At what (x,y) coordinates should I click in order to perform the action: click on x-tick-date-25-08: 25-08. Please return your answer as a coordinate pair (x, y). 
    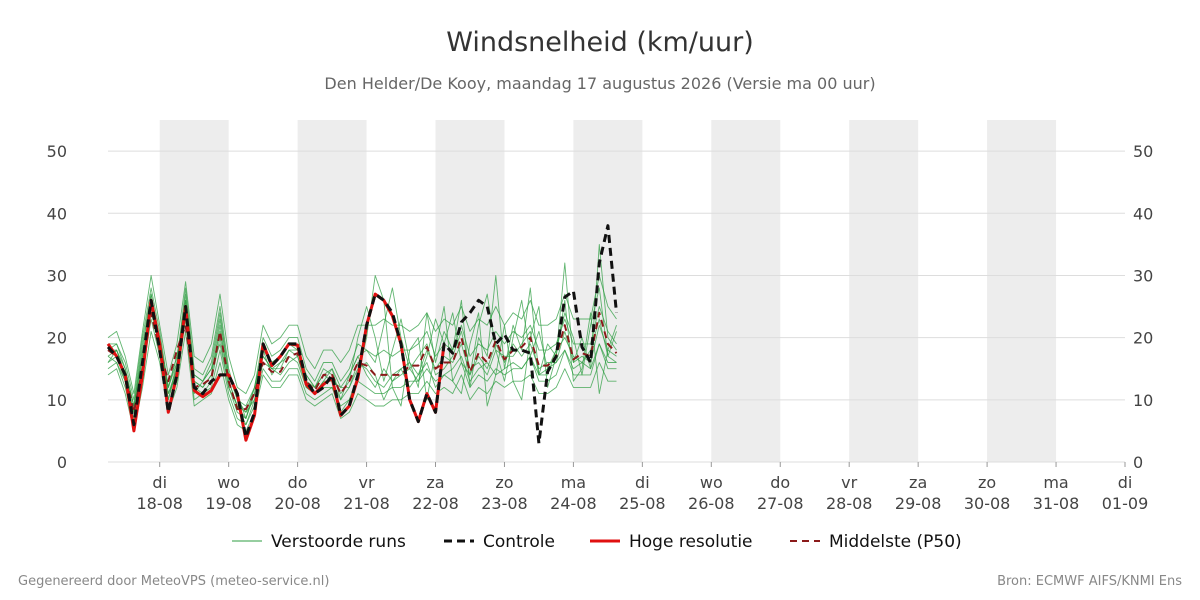
    Looking at the image, I should click on (642, 503).